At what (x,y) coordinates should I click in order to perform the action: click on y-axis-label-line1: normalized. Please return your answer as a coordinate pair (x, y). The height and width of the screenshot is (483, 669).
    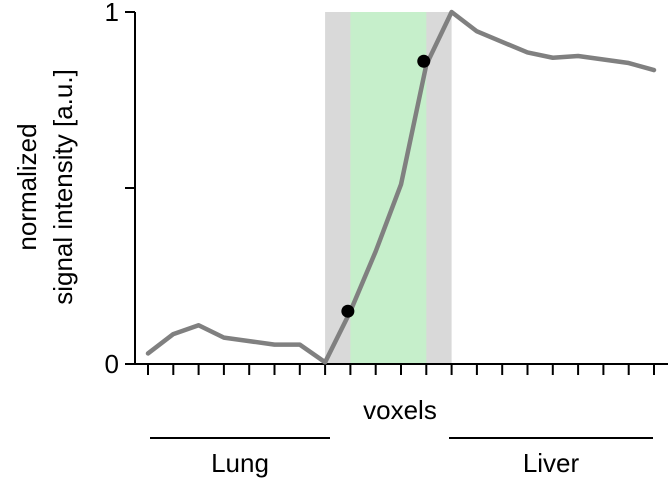
    Looking at the image, I should click on (27, 186).